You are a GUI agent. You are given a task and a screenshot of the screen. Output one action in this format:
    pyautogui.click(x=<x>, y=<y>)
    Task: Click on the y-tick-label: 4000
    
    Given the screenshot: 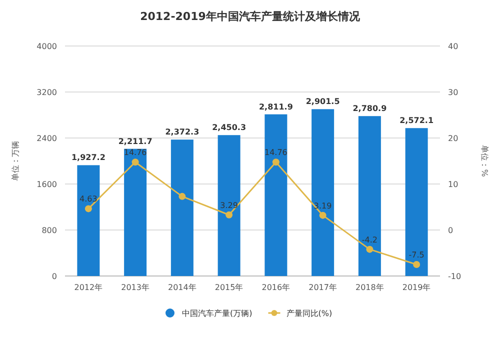 What is the action you would take?
    pyautogui.click(x=46, y=46)
    